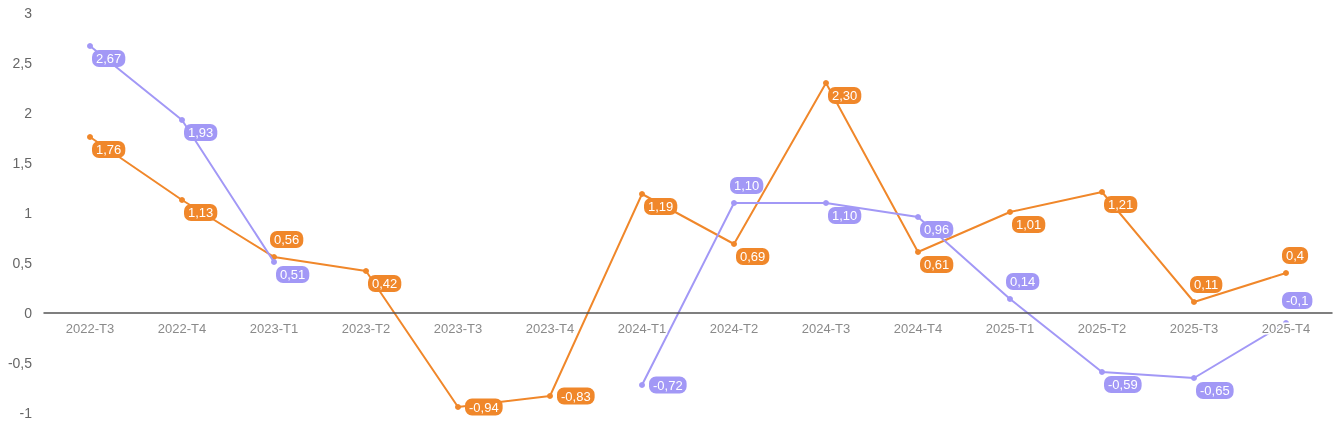  I want to click on x-tick-label: 2024-T1, so click(642, 328).